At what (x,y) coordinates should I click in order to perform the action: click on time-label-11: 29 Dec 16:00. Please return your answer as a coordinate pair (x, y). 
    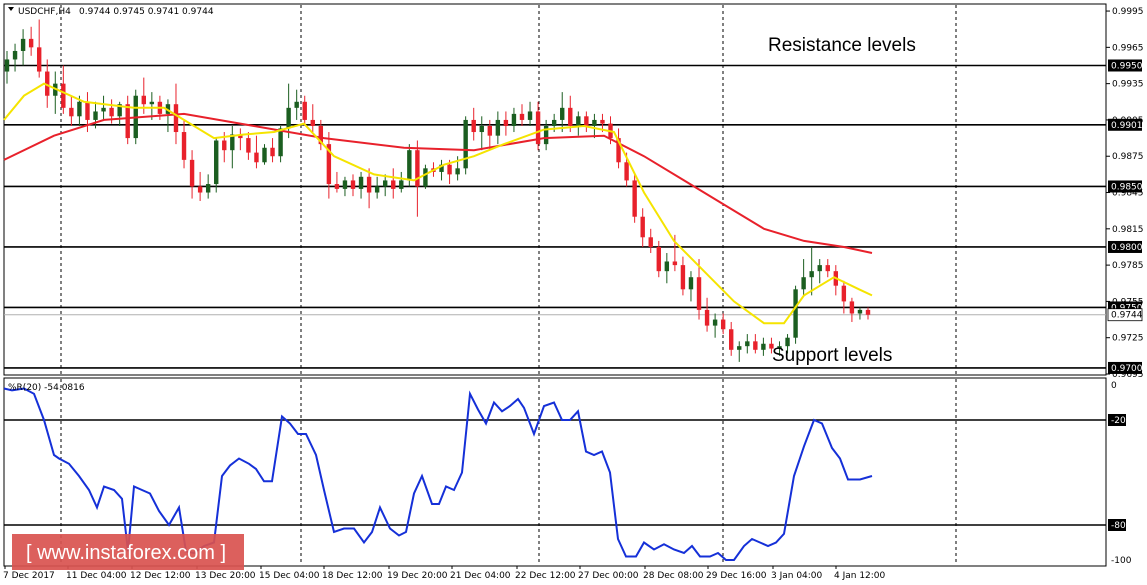
    Looking at the image, I should click on (736, 576).